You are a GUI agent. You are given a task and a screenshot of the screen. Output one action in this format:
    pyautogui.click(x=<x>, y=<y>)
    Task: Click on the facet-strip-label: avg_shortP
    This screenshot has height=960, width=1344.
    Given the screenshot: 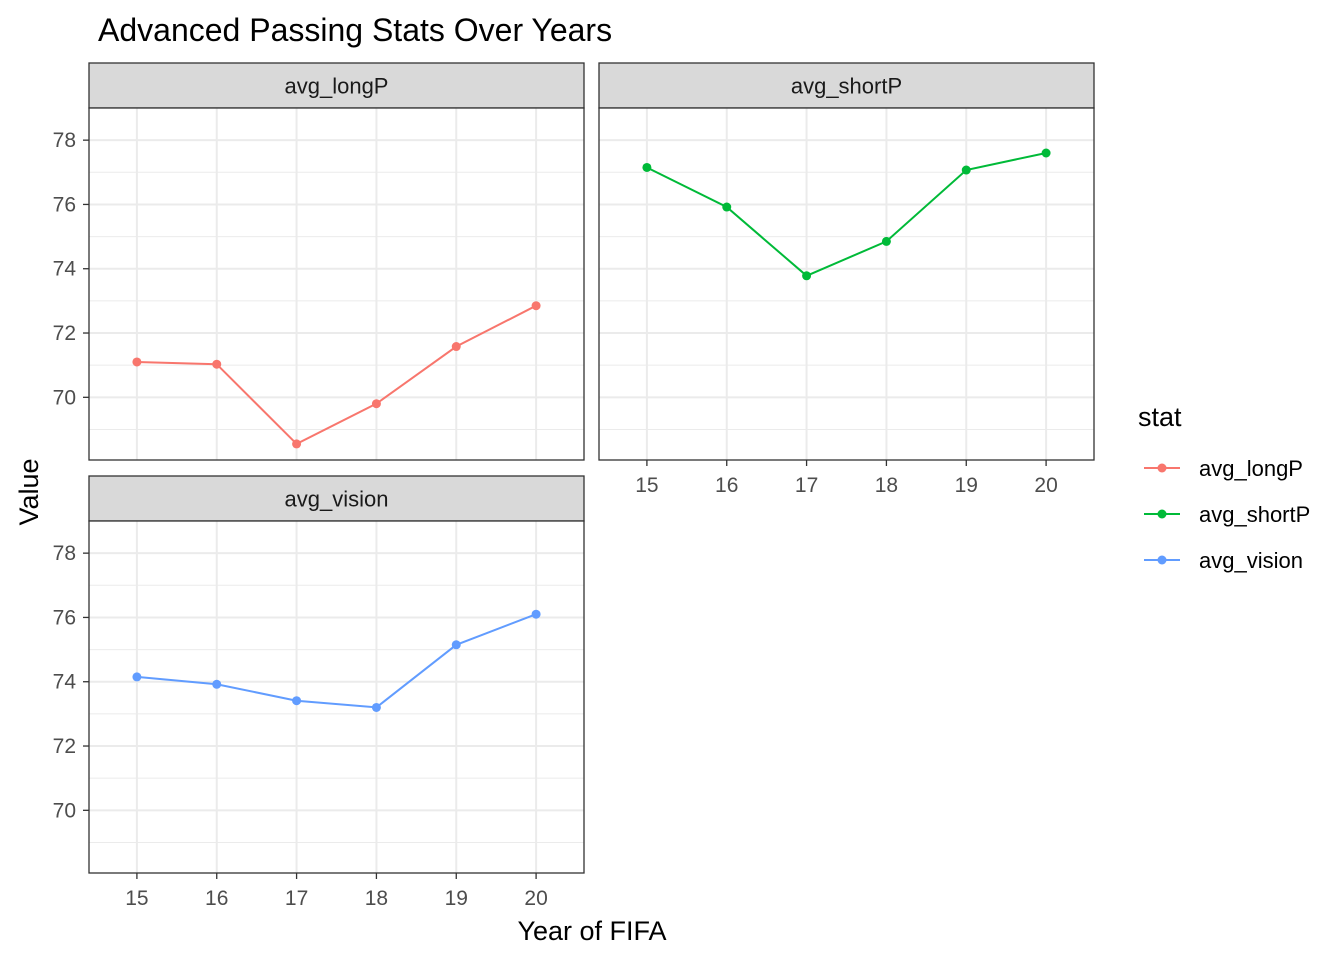 What is the action you would take?
    pyautogui.click(x=846, y=86)
    